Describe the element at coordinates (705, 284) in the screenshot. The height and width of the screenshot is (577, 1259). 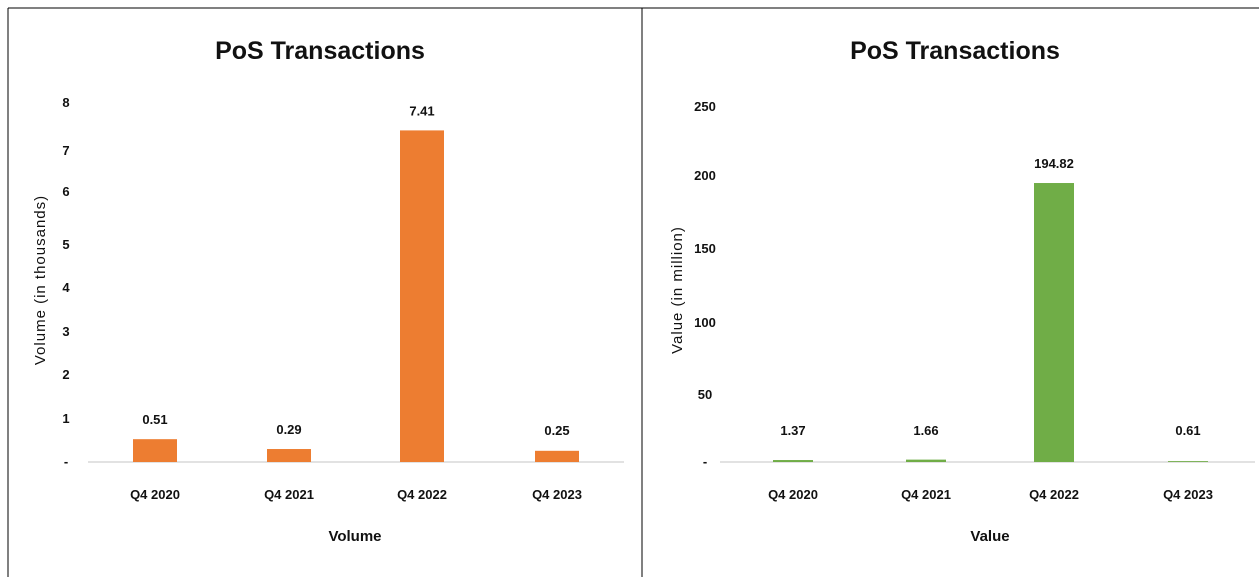
I see `y-ticks: - 50 100 150 200 250` at that location.